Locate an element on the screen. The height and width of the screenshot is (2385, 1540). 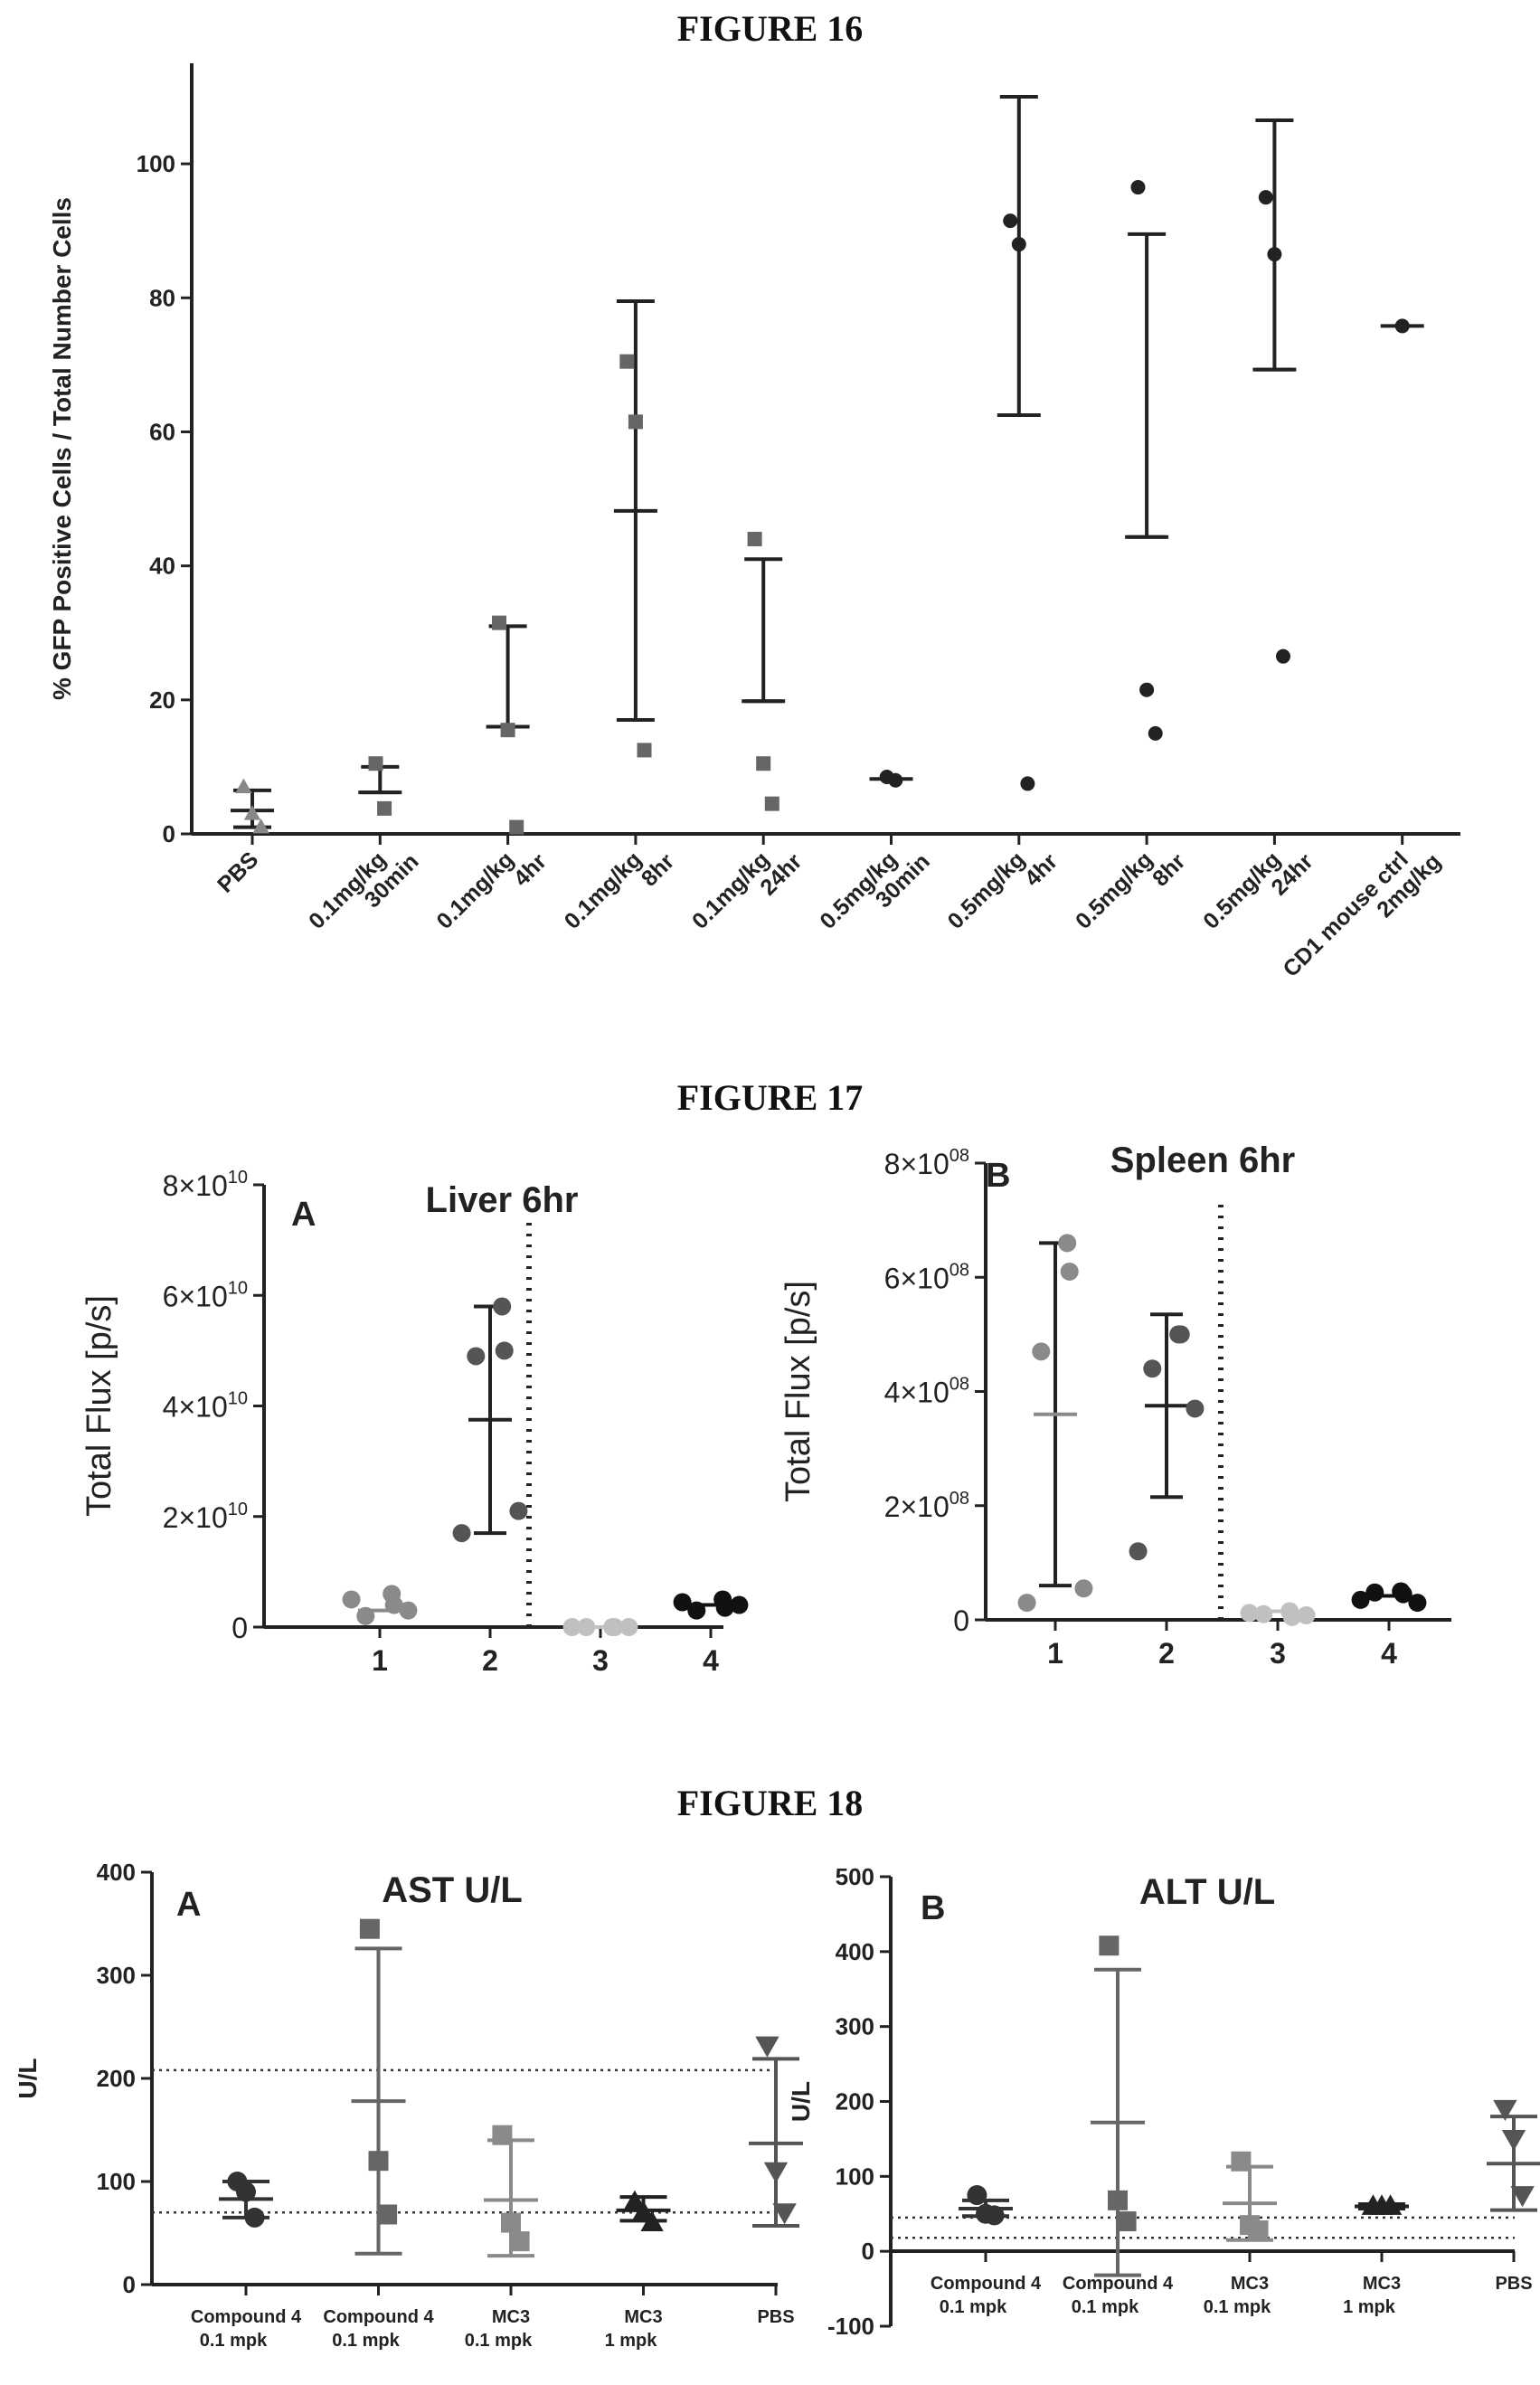
y-tick-label: 4×10¹⁰ is located at coordinates (205, 1406).